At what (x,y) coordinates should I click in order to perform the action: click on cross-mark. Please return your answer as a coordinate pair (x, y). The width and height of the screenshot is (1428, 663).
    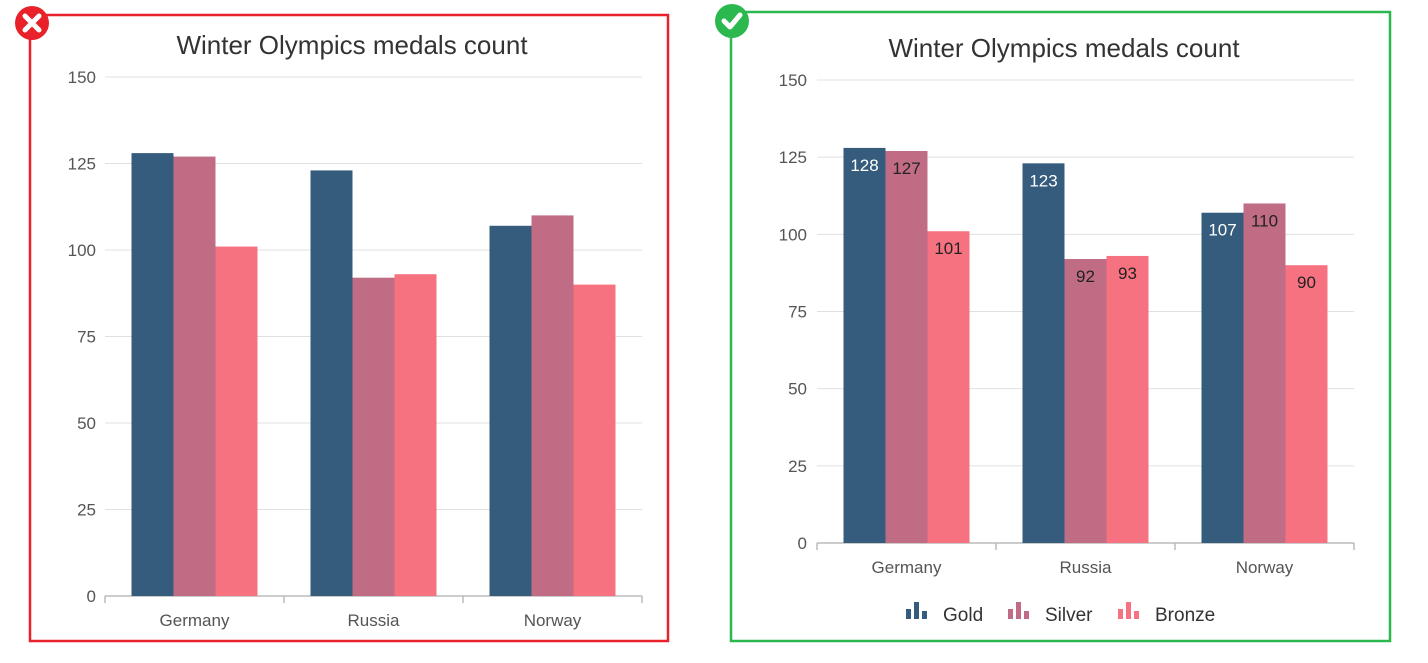
    Looking at the image, I should click on (32, 23).